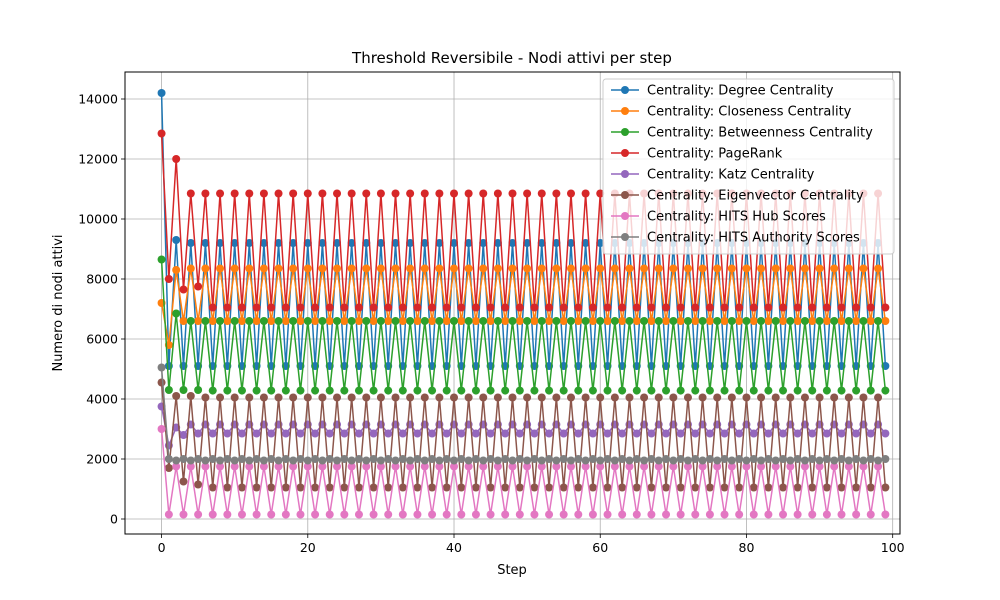 The image size is (1000, 600). Describe the element at coordinates (512, 570) in the screenshot. I see `x-axis-label: Step` at that location.